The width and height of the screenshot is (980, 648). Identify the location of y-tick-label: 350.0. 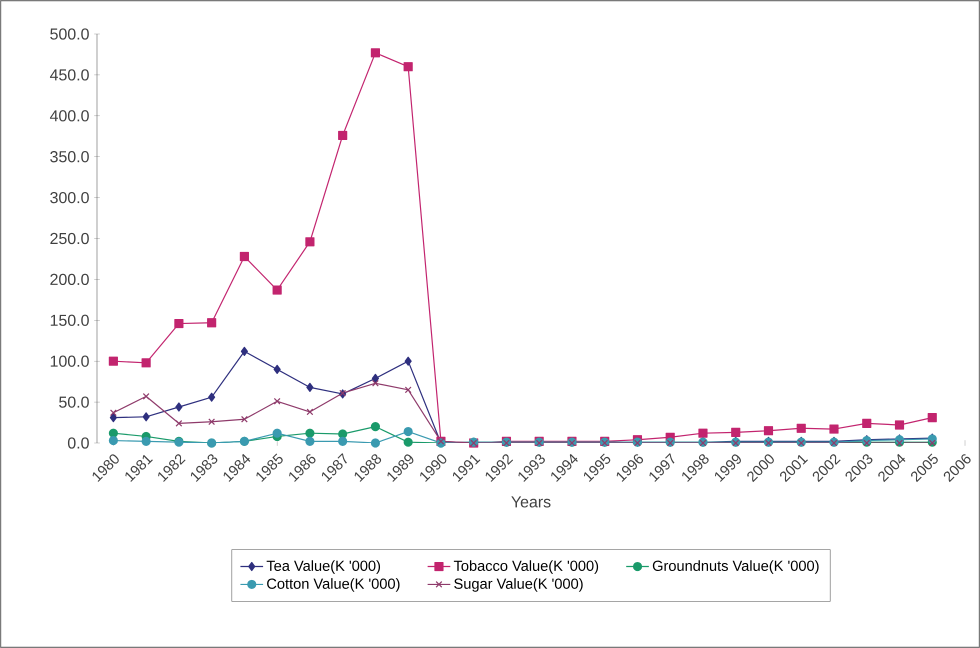
(69, 156).